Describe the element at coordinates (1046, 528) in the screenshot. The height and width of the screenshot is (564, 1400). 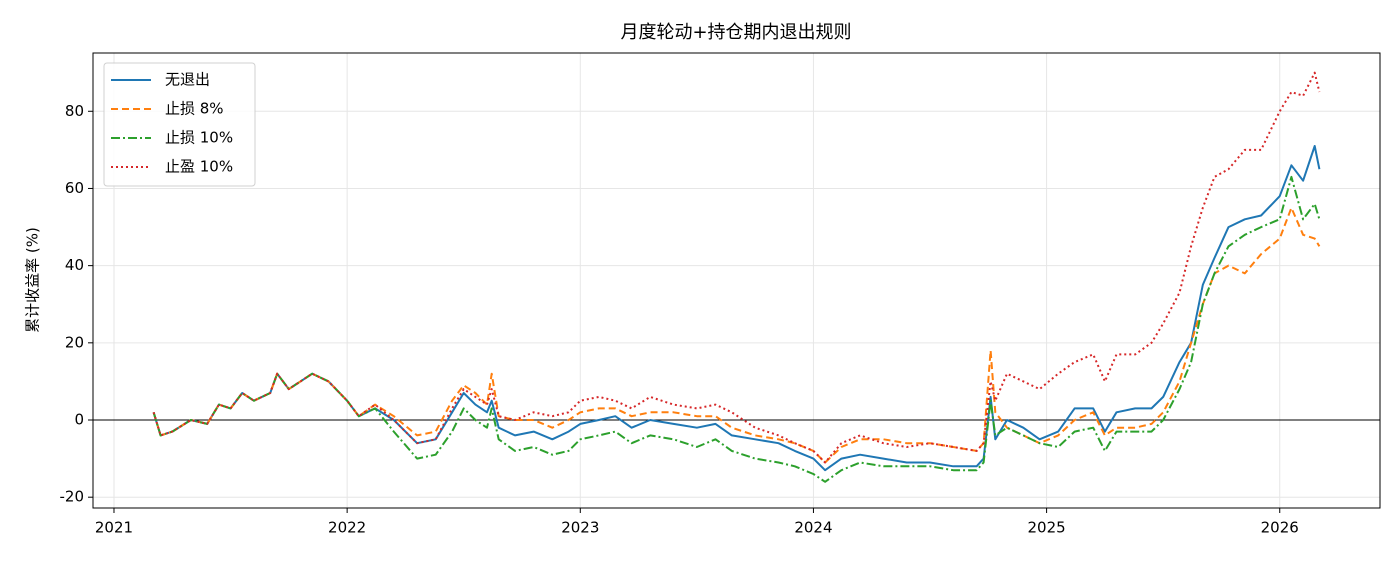
I see `x-tick-label: 2025` at that location.